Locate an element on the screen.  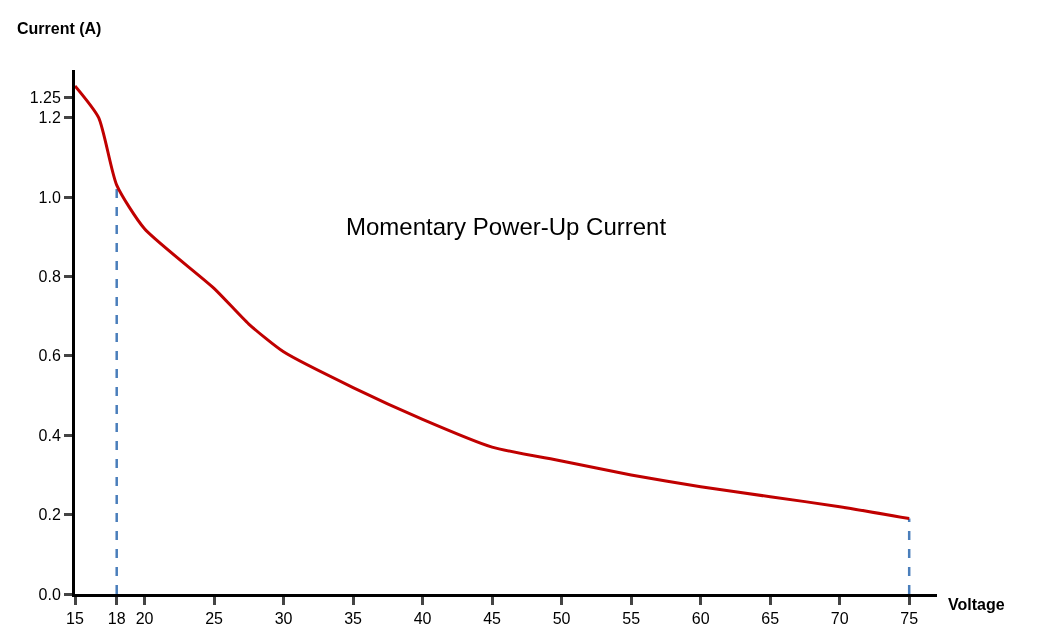
x-tick-label: 40 is located at coordinates (422, 619).